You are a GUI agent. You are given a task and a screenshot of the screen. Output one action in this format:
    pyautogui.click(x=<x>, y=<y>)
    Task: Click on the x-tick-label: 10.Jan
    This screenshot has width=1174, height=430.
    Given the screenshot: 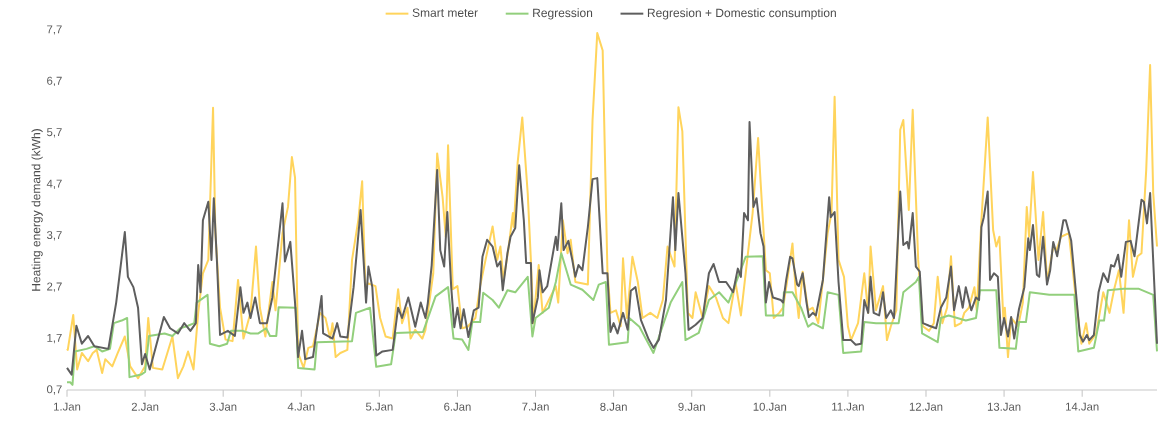 What is the action you would take?
    pyautogui.click(x=770, y=406)
    